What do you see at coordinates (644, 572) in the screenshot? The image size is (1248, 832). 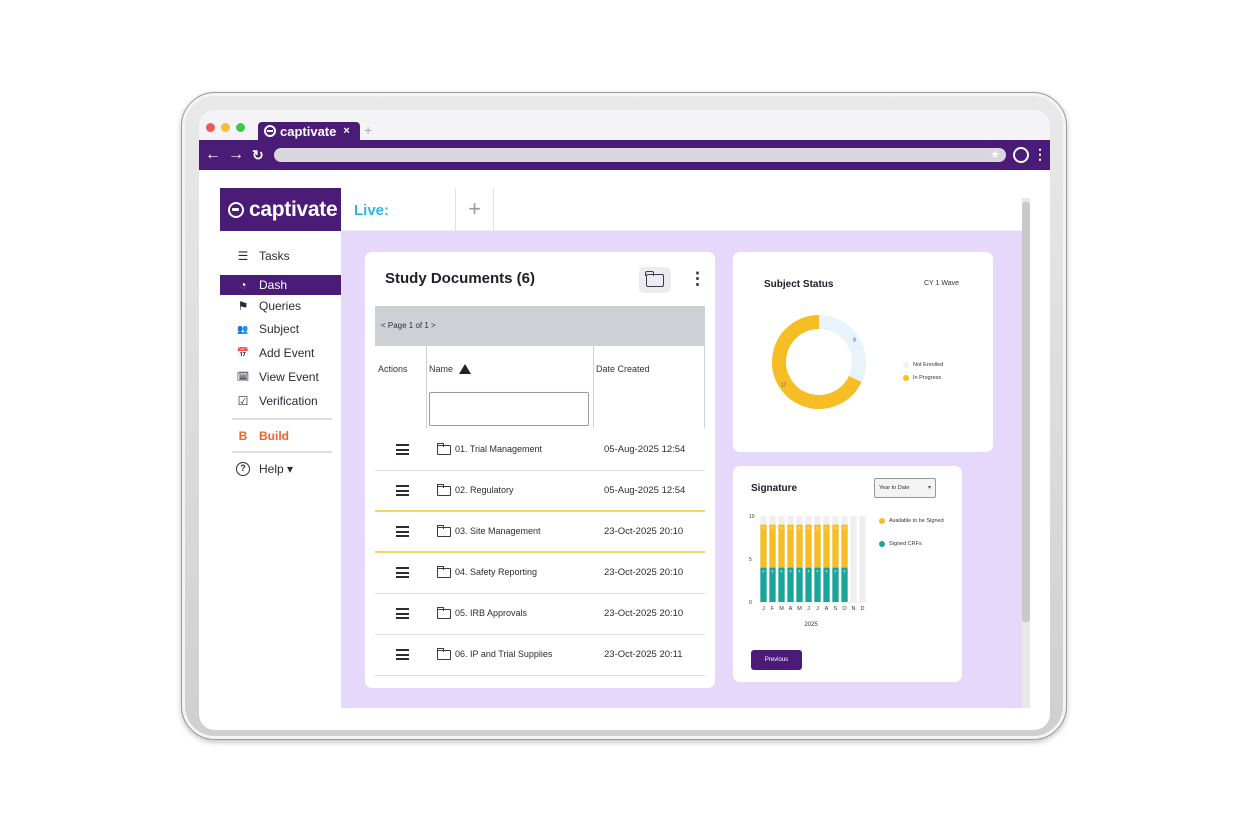 I see `row-date: 23-Oct-2025 20:10` at bounding box center [644, 572].